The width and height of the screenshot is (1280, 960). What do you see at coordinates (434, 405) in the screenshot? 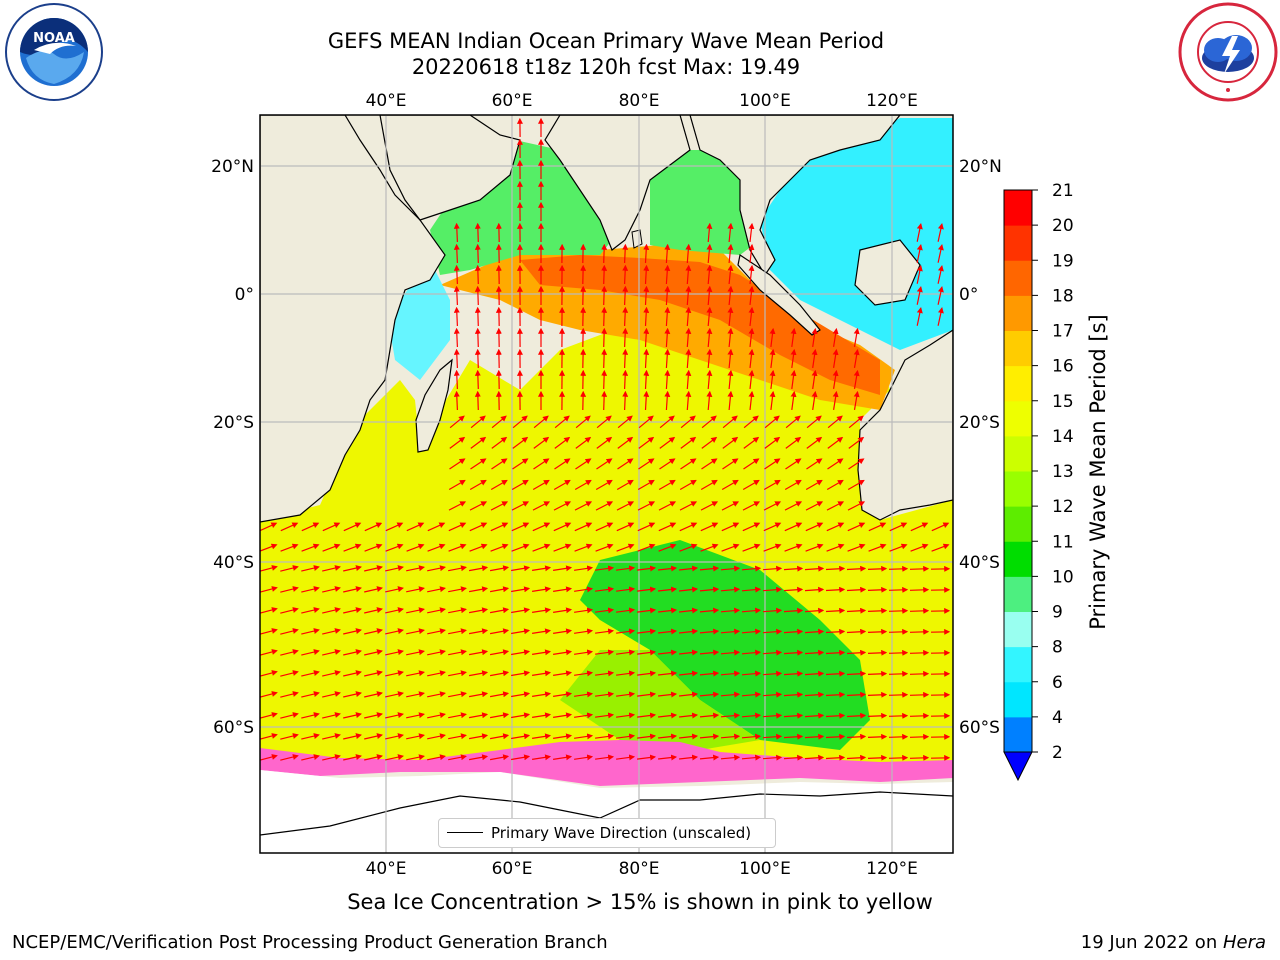
I see `madagascar` at bounding box center [434, 405].